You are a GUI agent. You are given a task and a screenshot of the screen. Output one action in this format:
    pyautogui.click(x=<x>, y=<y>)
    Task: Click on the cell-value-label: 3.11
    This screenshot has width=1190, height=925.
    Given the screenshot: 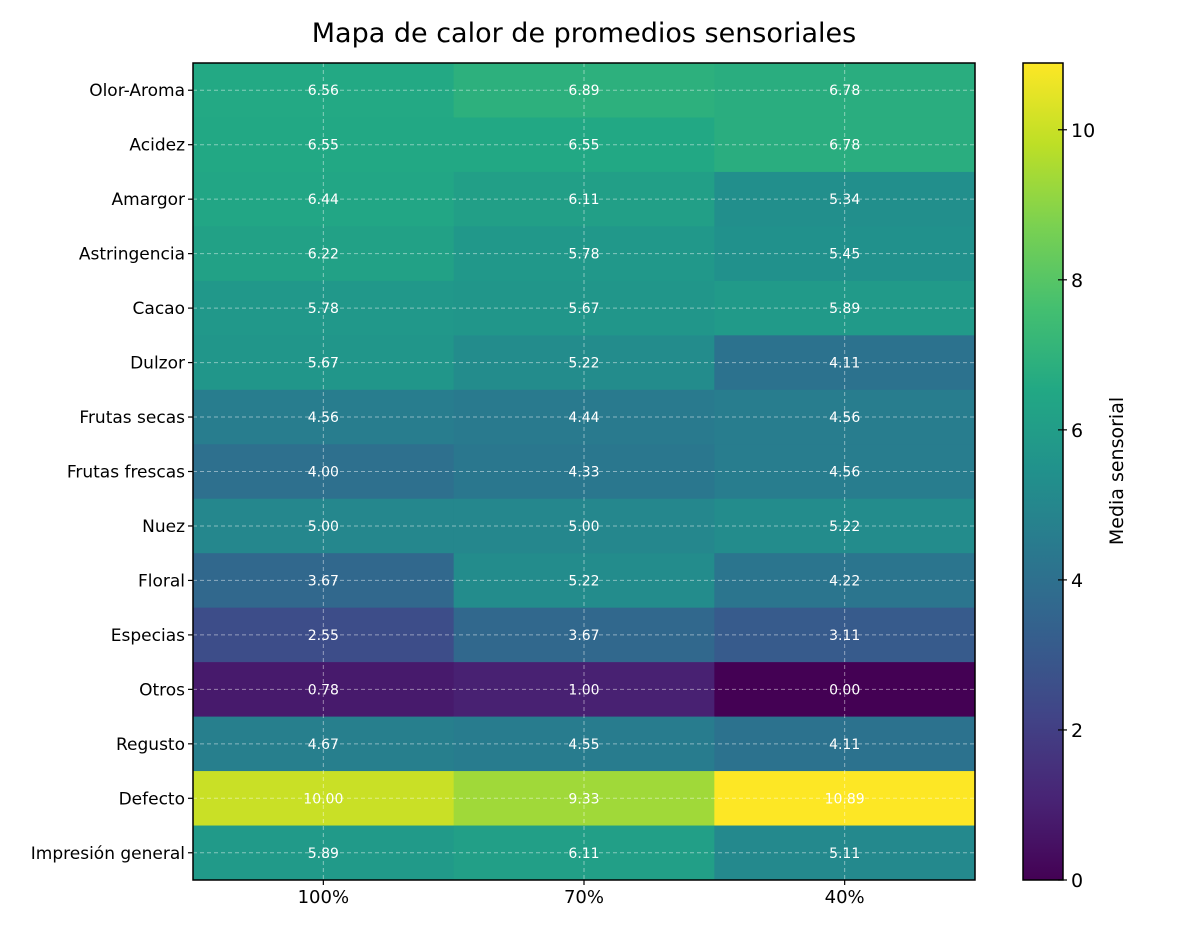 What is the action you would take?
    pyautogui.click(x=844, y=636)
    